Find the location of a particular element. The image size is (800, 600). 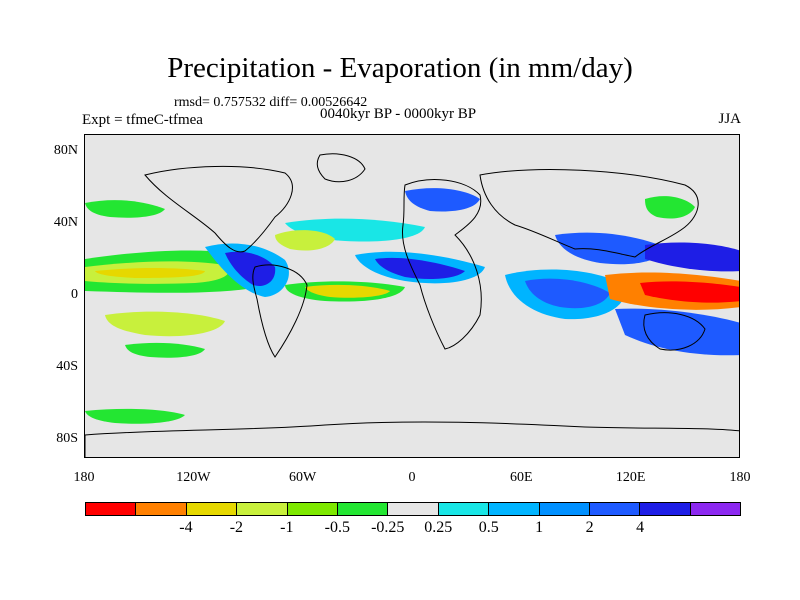

y-tick-label: 40N is located at coordinates (65, 222).